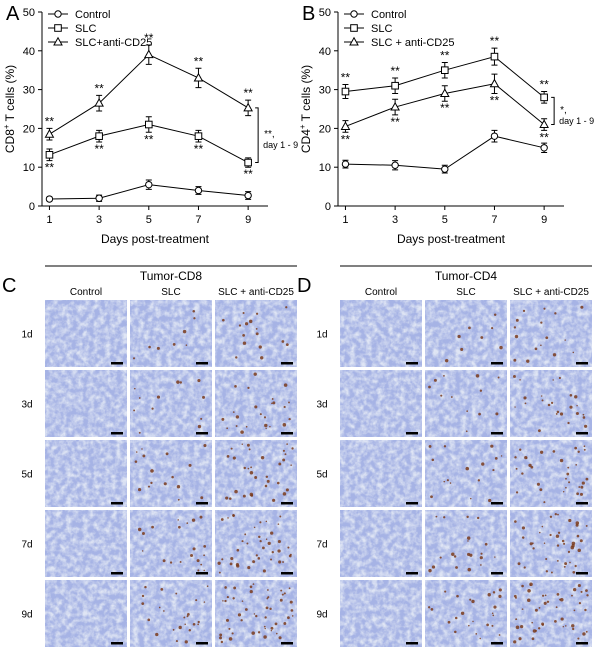  I want to click on y-tick-label: 40, so click(29, 52).